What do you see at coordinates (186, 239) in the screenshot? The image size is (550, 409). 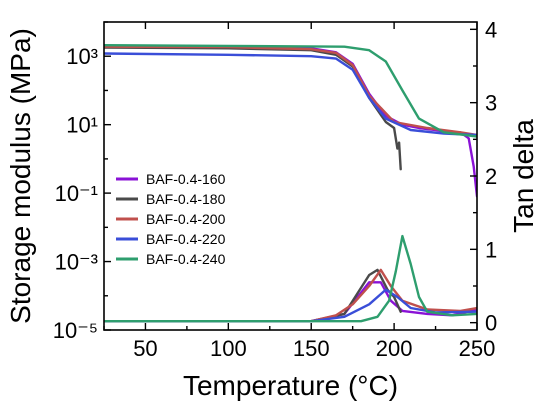 I see `legend-label: BAF-0.4-220` at bounding box center [186, 239].